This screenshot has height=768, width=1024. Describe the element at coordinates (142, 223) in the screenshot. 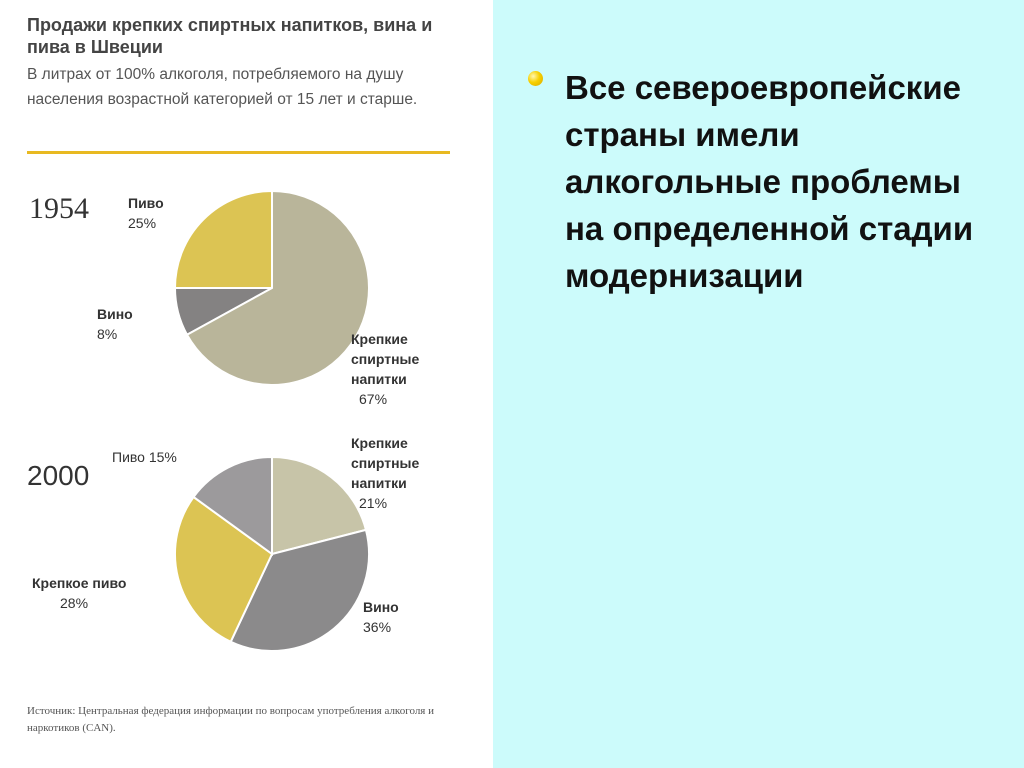

I see `label-1954-beer-pct: 25%` at that location.